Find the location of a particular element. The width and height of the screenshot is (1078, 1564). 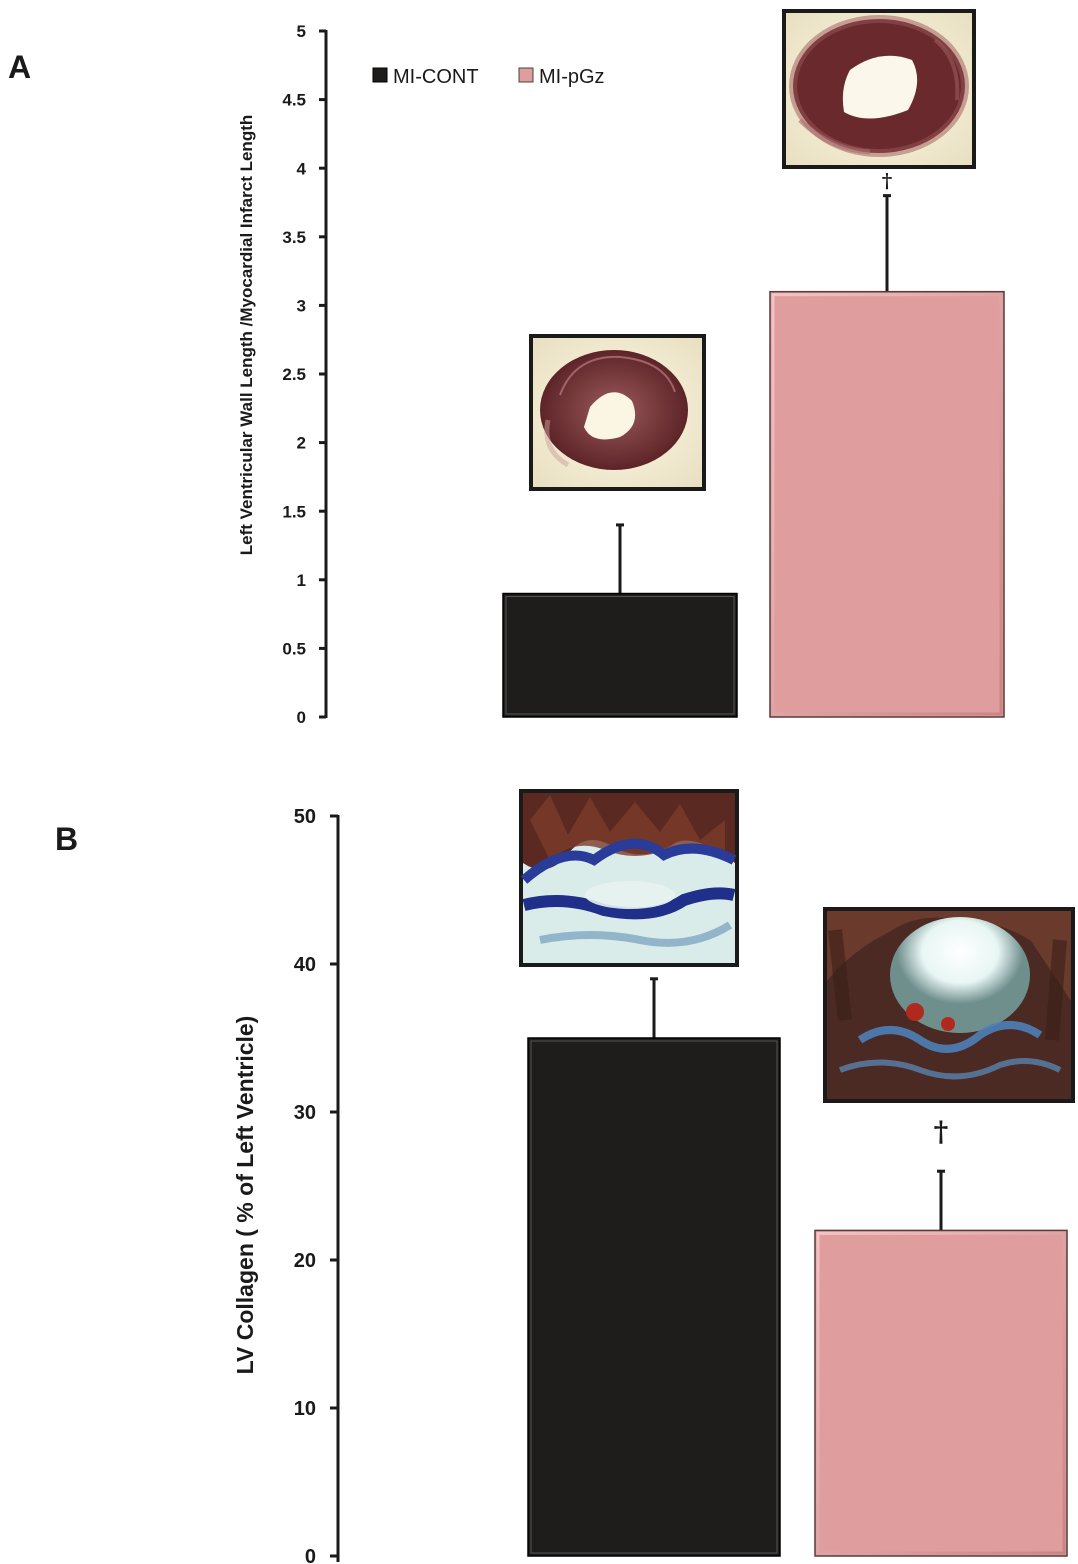

y-tick-label: 20 is located at coordinates (305, 1261).